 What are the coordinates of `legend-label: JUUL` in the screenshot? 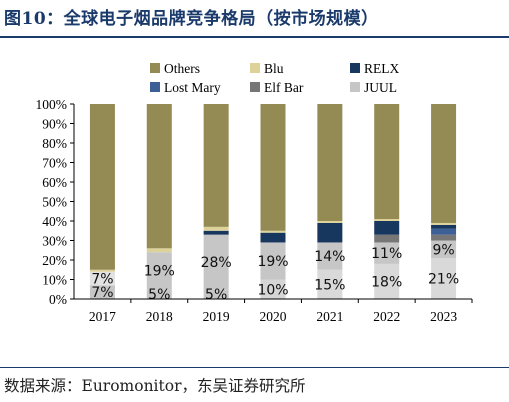 It's located at (380, 87).